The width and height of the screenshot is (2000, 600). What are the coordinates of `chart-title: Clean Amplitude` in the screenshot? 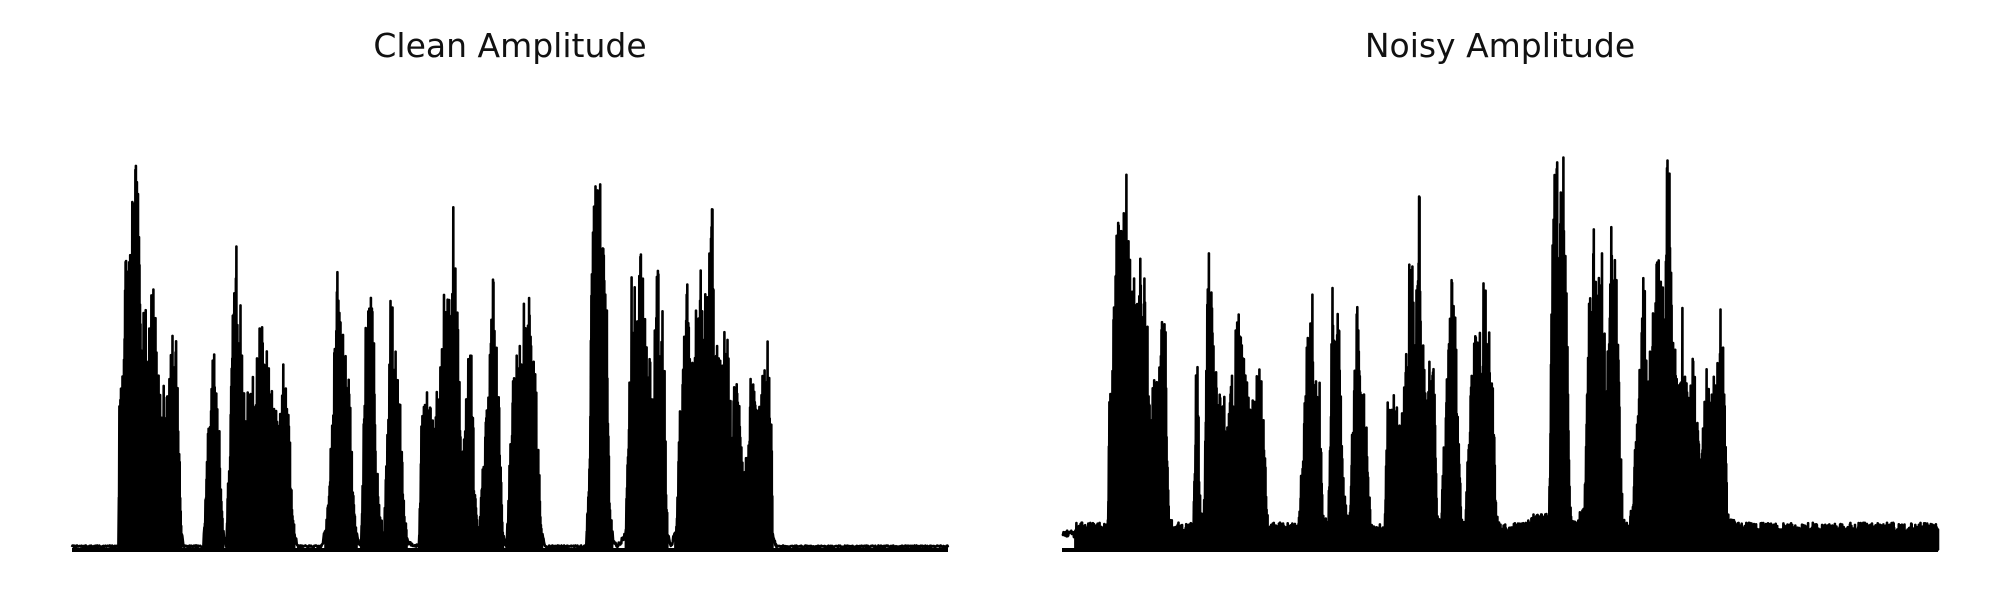 It's located at (510, 45).